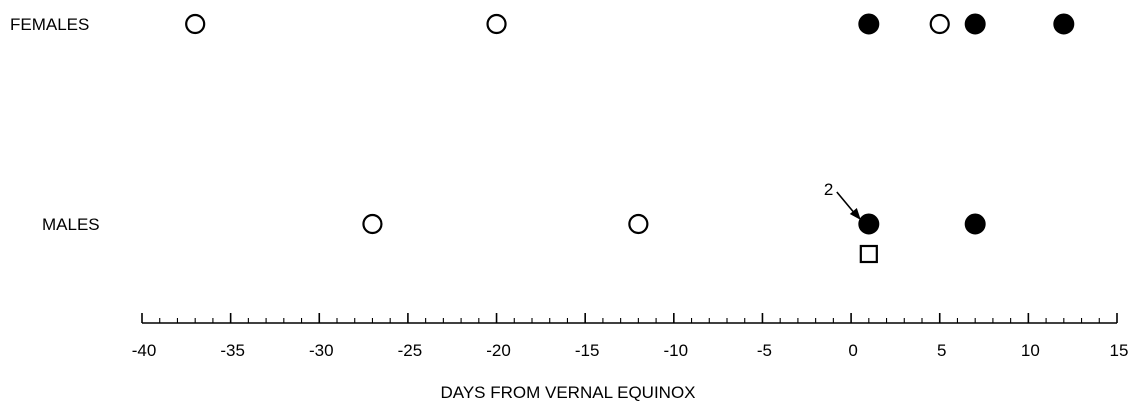  What do you see at coordinates (764, 350) in the screenshot?
I see `x-tick-label: -5` at bounding box center [764, 350].